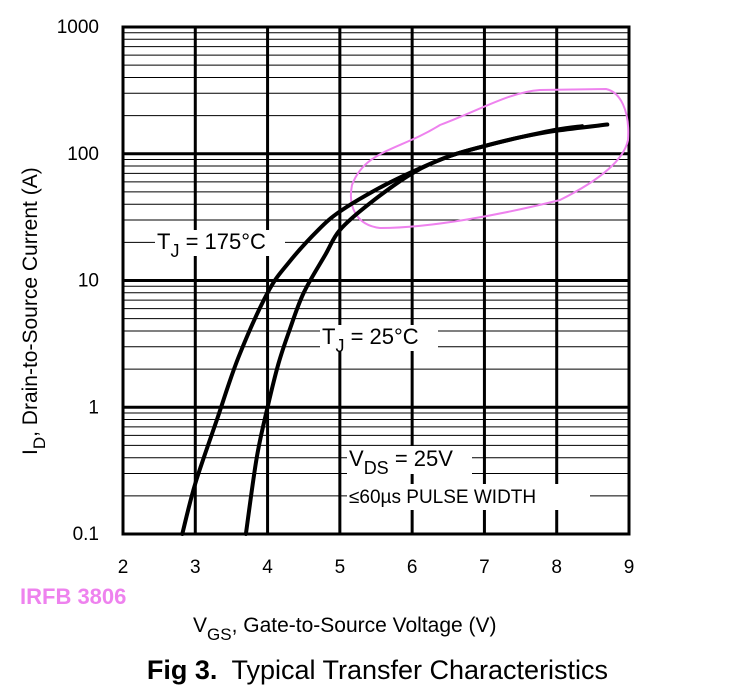  I want to click on x-tick-label: 8, so click(556, 567).